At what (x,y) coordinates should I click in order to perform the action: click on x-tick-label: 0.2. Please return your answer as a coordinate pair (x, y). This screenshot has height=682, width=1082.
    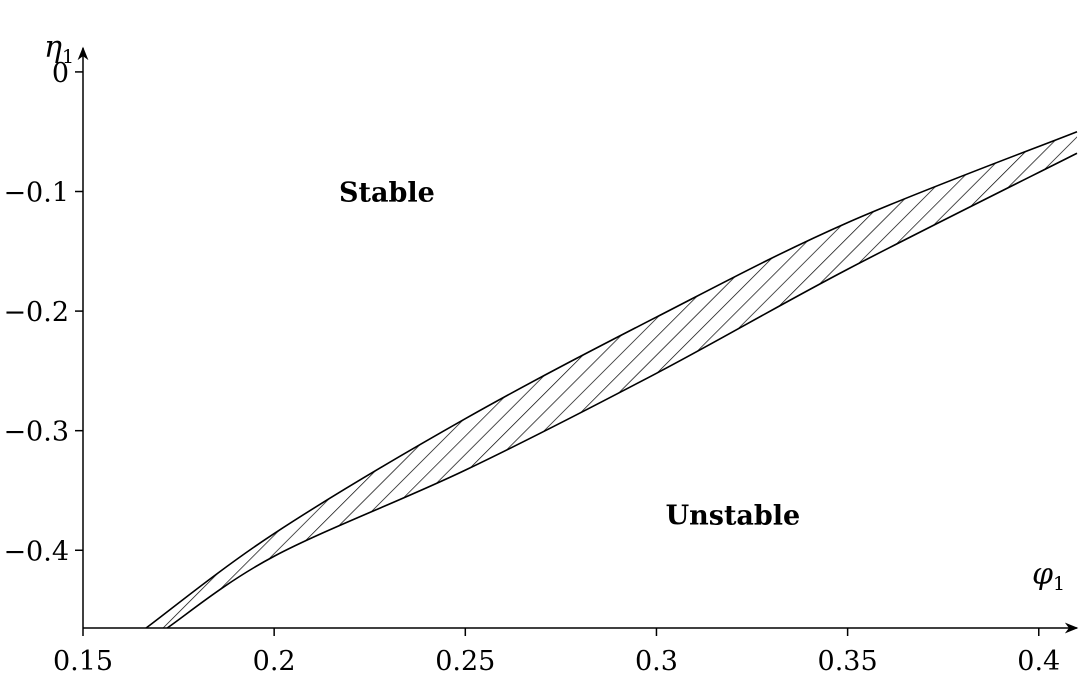
    Looking at the image, I should click on (274, 661).